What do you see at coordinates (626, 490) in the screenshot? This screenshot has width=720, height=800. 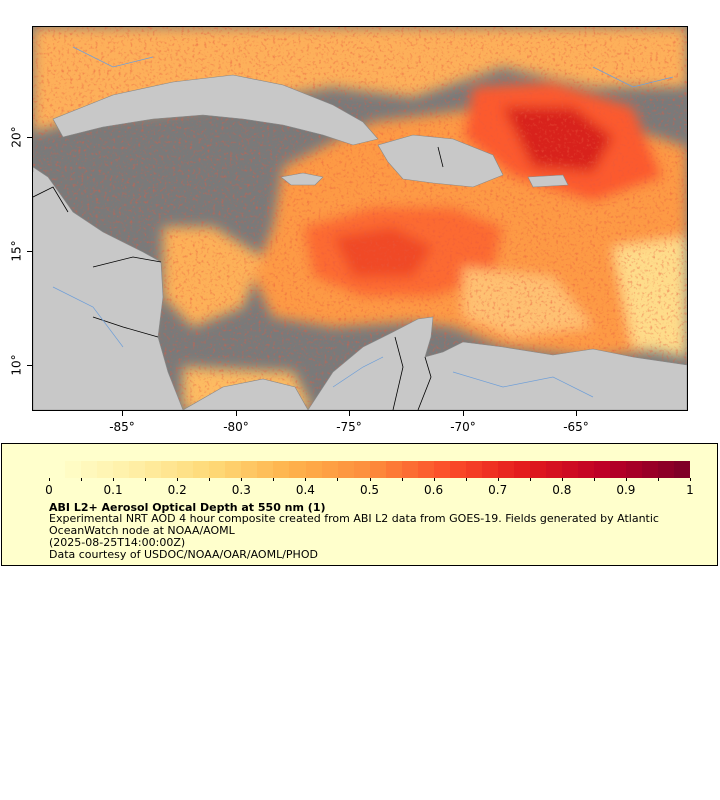 I see `colorbar-tick-label: 0.9` at bounding box center [626, 490].